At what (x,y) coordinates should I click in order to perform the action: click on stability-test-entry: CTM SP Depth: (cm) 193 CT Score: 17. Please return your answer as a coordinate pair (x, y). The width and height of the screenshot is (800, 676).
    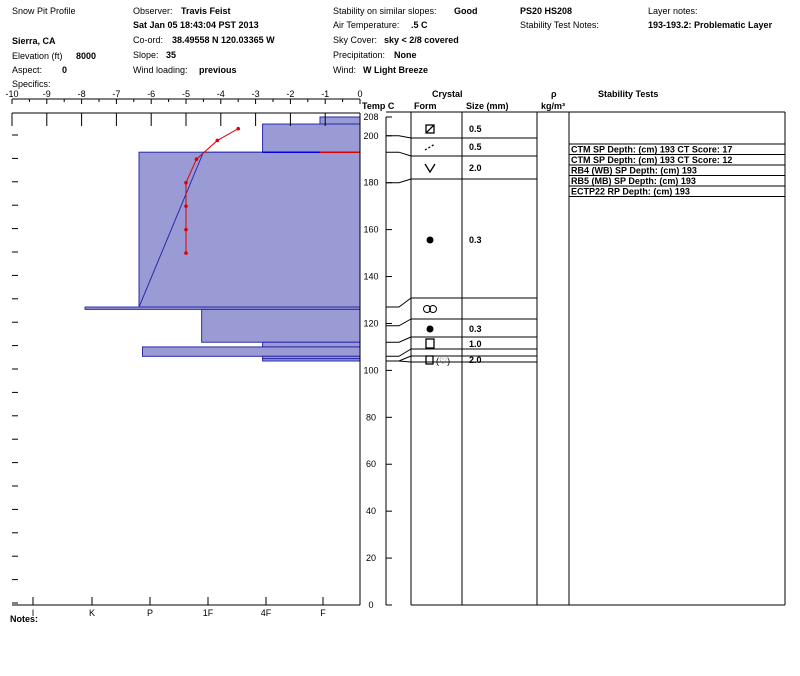
    Looking at the image, I should click on (651, 150).